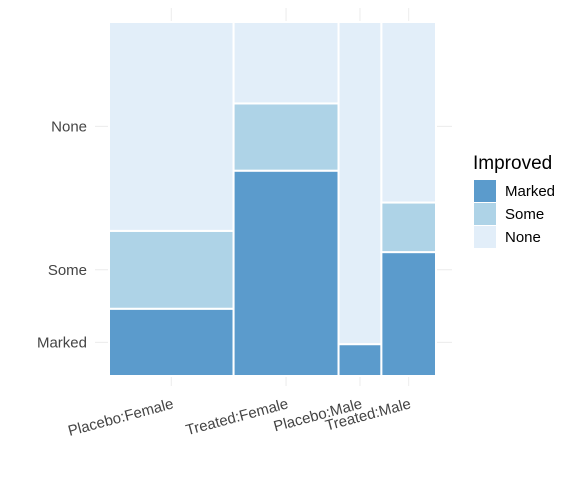 Image resolution: width=576 pixels, height=480 pixels. What do you see at coordinates (524, 214) in the screenshot?
I see `legend-label-some: Some` at bounding box center [524, 214].